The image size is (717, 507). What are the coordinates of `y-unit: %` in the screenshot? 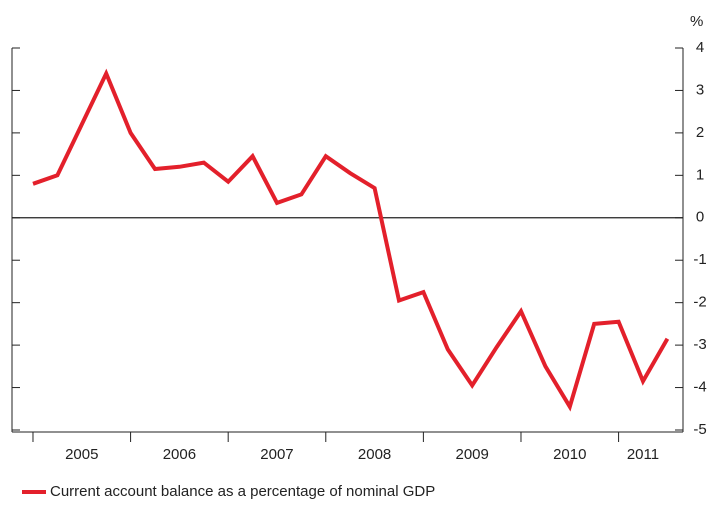 It's located at (696, 21).